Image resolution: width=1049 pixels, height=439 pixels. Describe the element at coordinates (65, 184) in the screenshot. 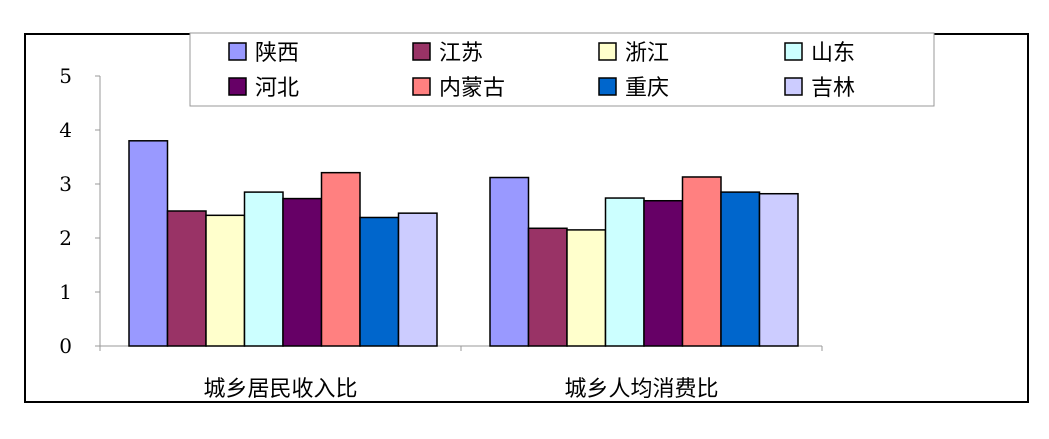

I see `y-tick-label: 3` at that location.